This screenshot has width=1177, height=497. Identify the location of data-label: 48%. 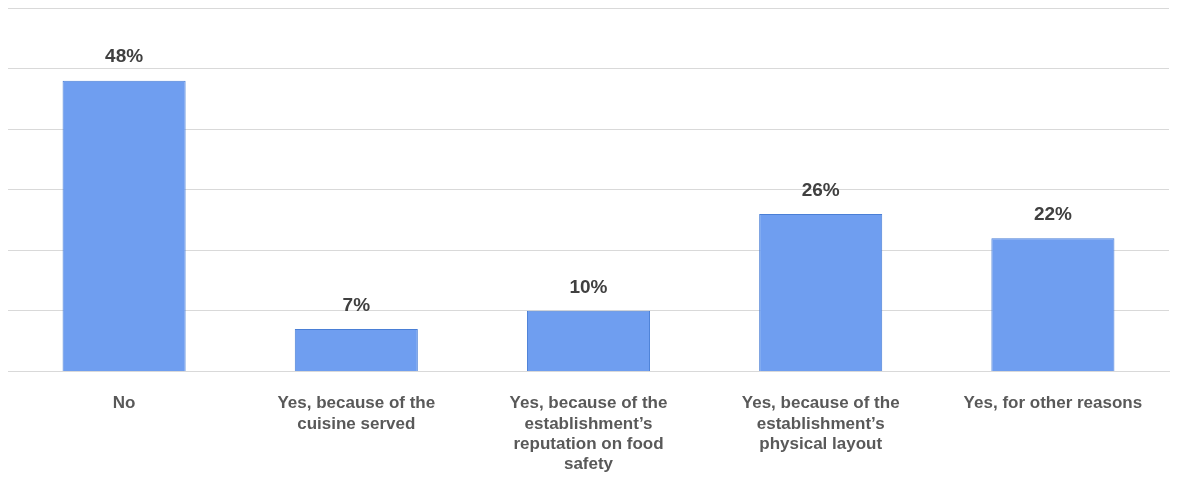
(124, 56).